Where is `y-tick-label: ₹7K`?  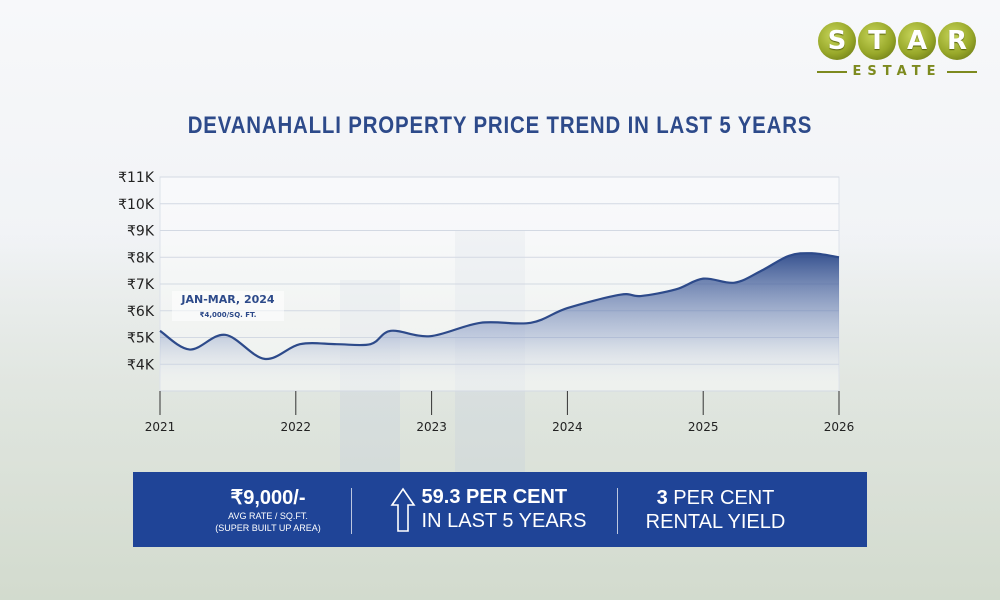 y-tick-label: ₹7K is located at coordinates (141, 285).